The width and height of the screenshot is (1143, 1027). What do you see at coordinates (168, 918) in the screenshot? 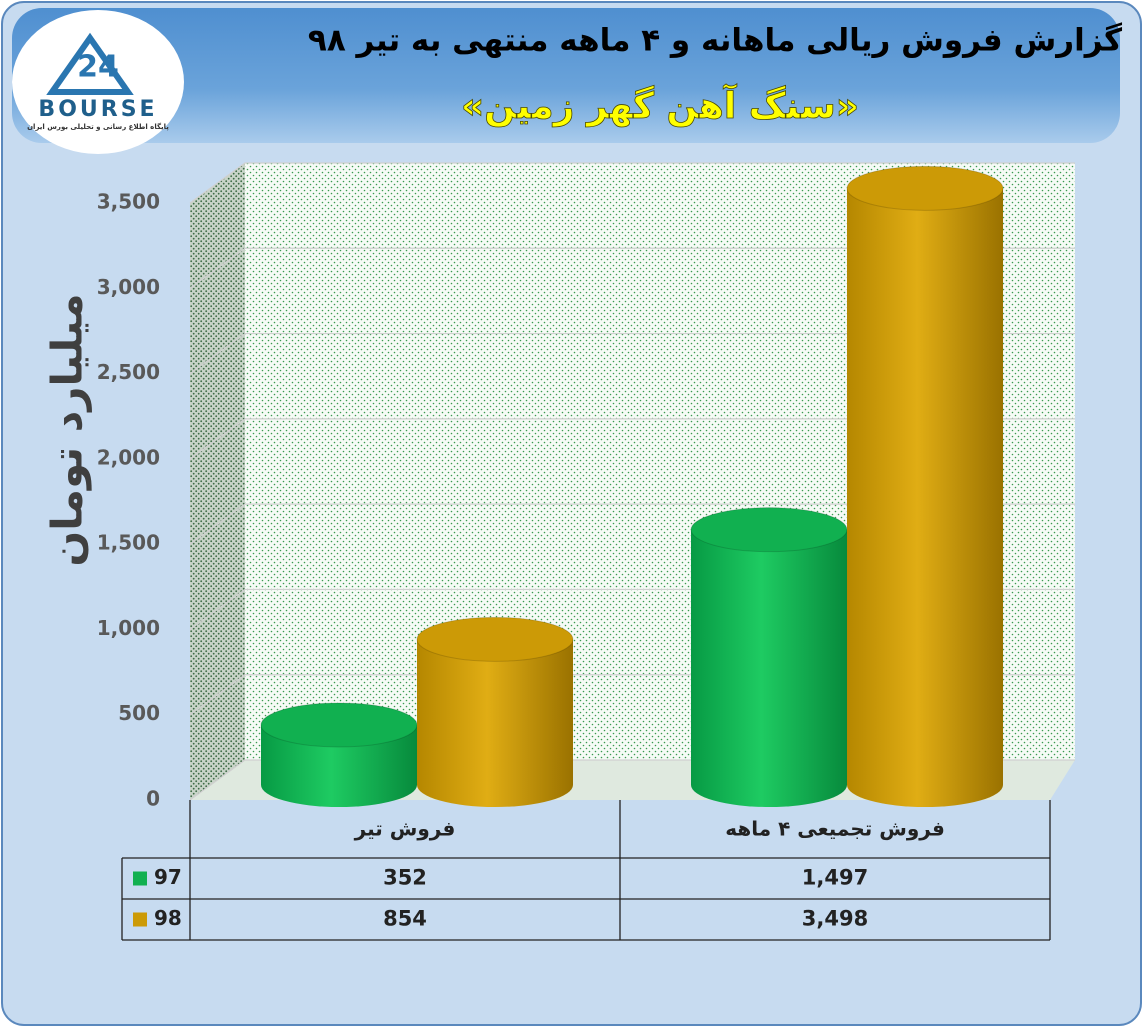
I see `legend-label: 98` at bounding box center [168, 918].